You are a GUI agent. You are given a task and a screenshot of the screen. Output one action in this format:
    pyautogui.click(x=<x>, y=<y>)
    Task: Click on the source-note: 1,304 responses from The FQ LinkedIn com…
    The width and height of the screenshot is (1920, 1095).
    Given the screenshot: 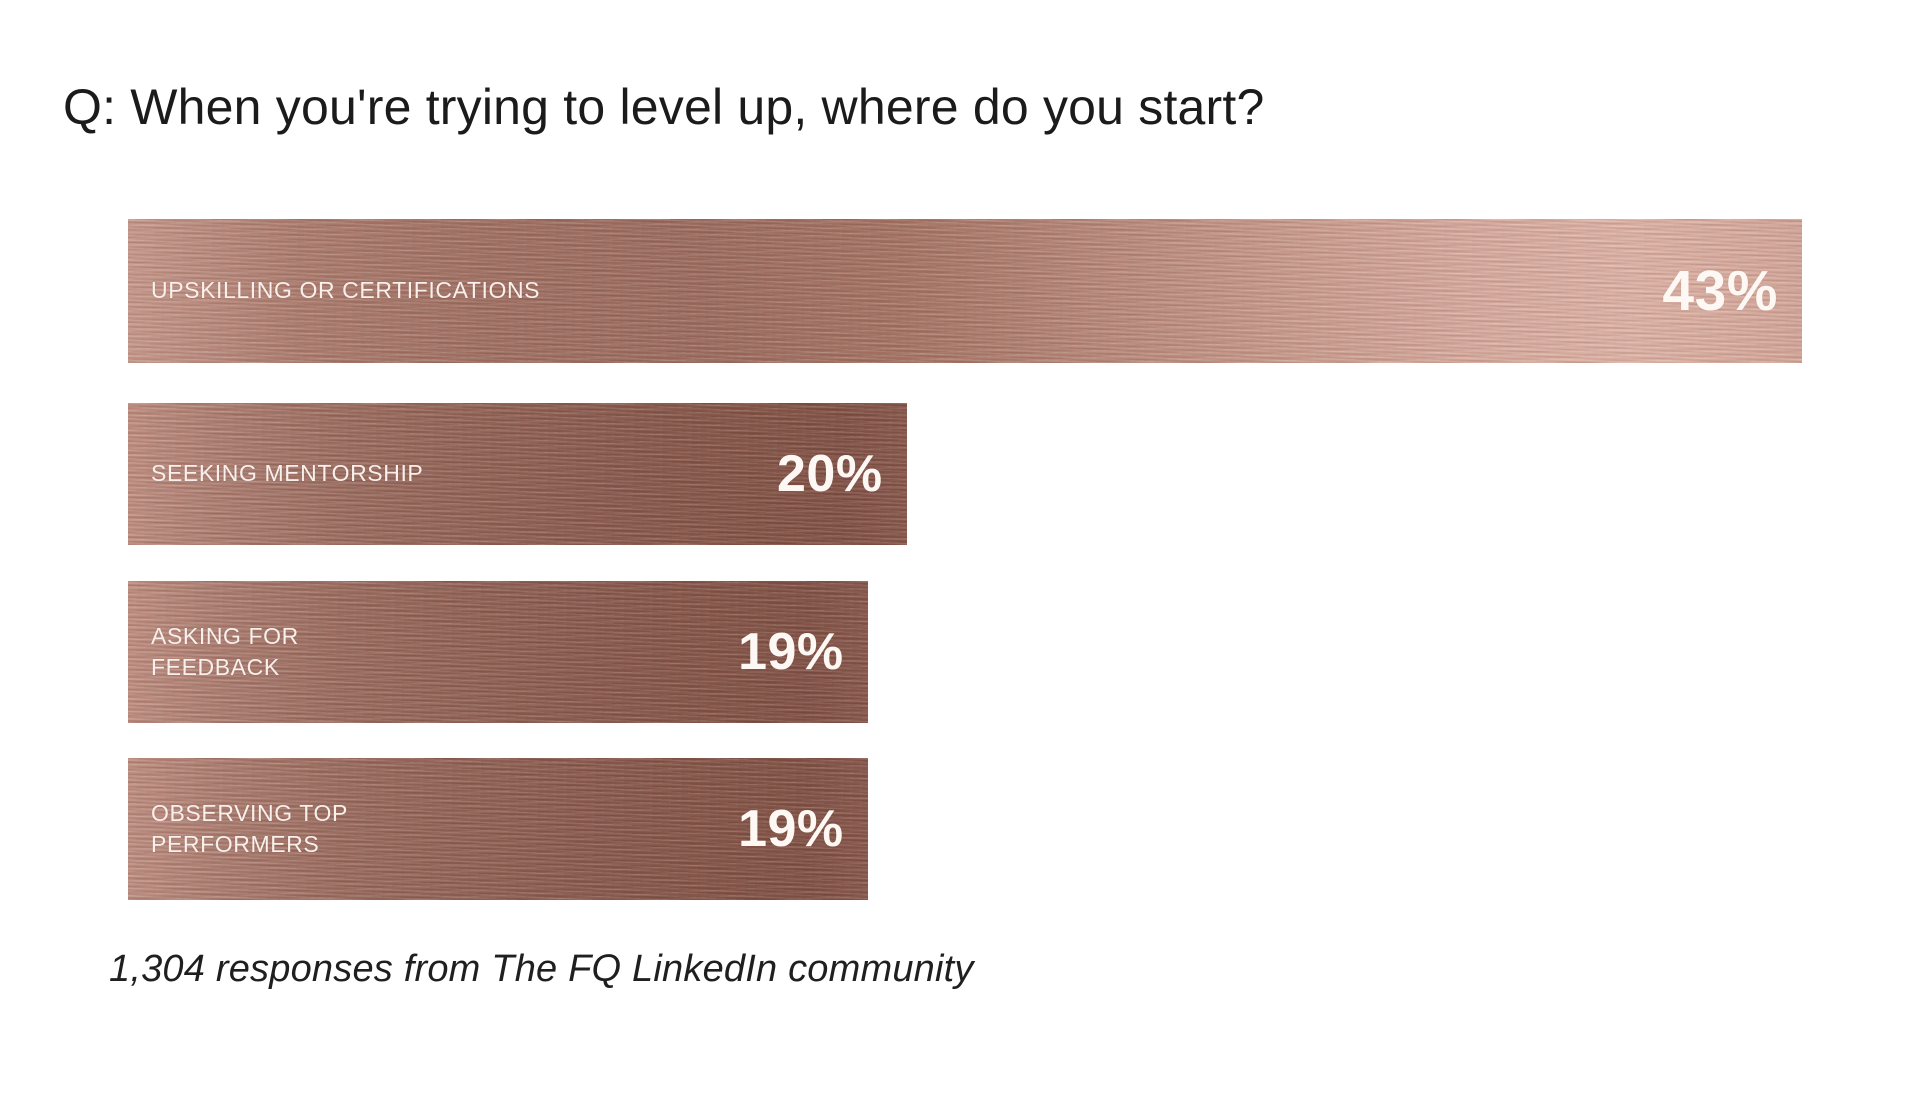 What is the action you would take?
    pyautogui.click(x=541, y=969)
    